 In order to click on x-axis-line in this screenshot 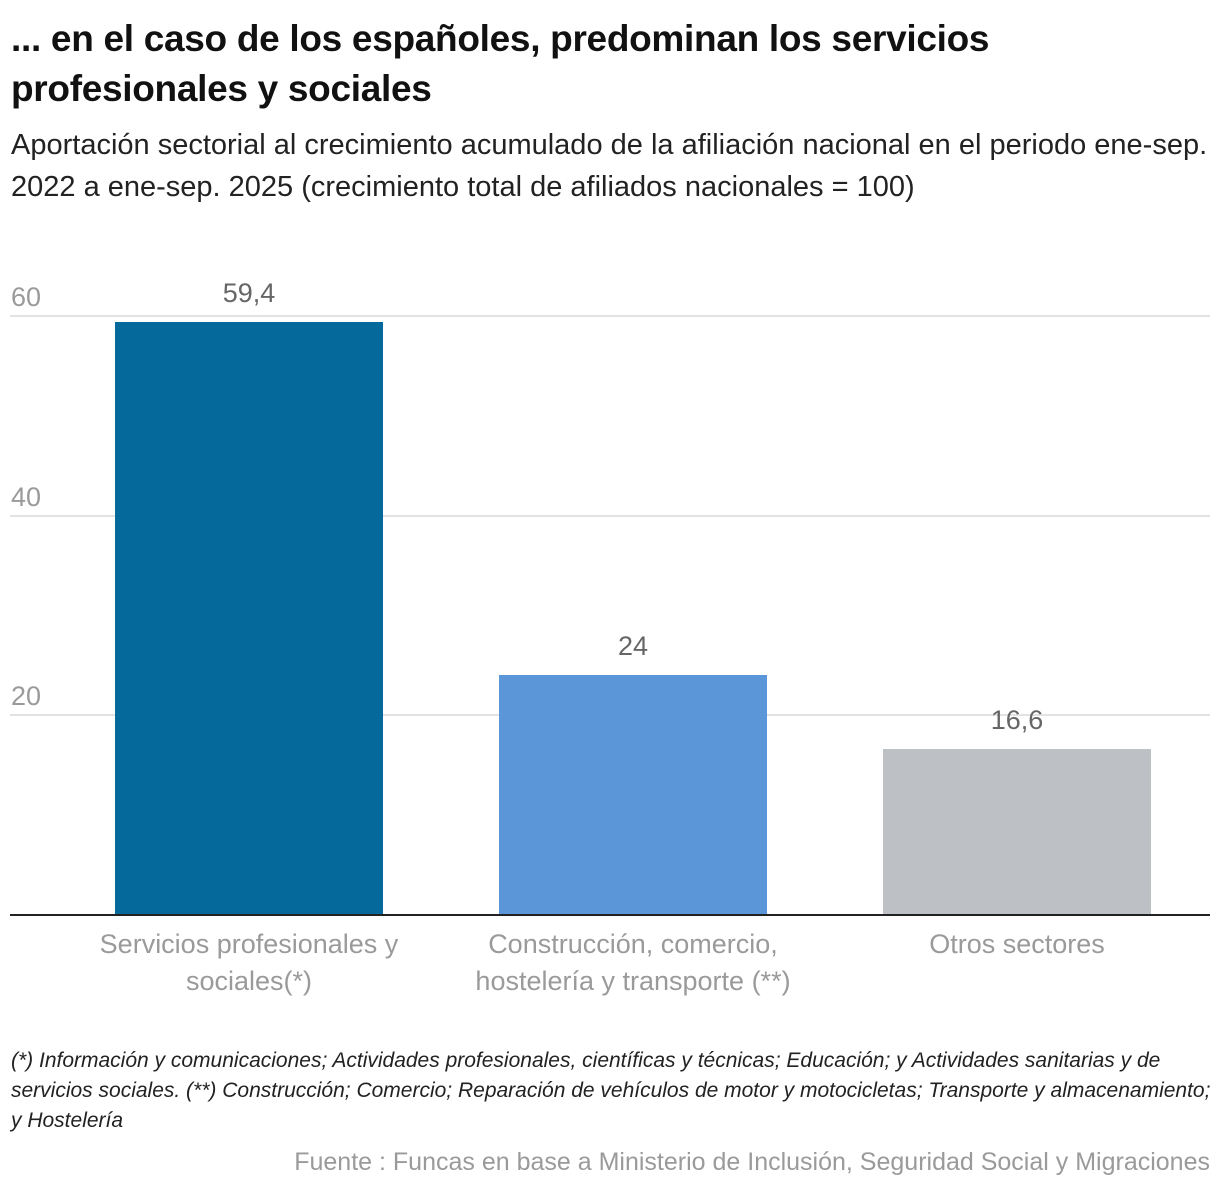, I will do `click(610, 915)`.